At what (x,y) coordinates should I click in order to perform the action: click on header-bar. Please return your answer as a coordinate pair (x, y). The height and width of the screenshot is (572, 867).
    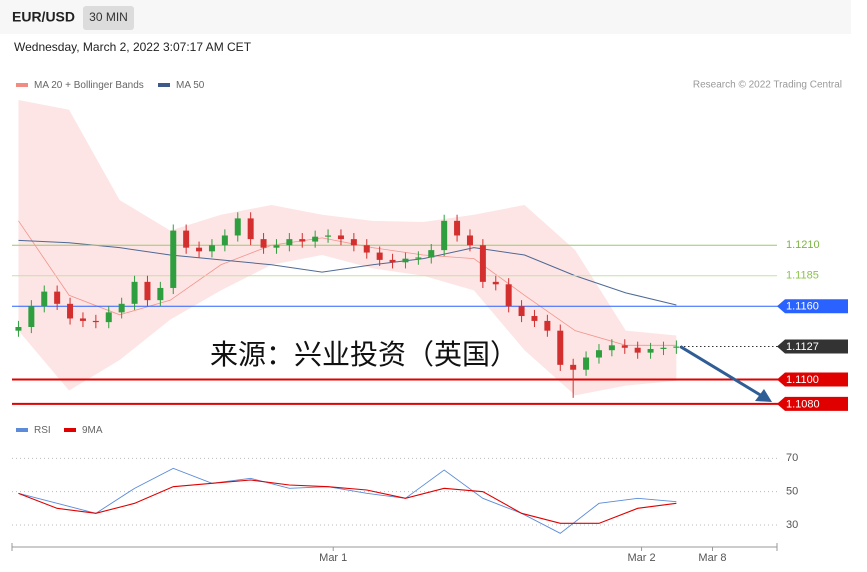
    Looking at the image, I should click on (425, 17).